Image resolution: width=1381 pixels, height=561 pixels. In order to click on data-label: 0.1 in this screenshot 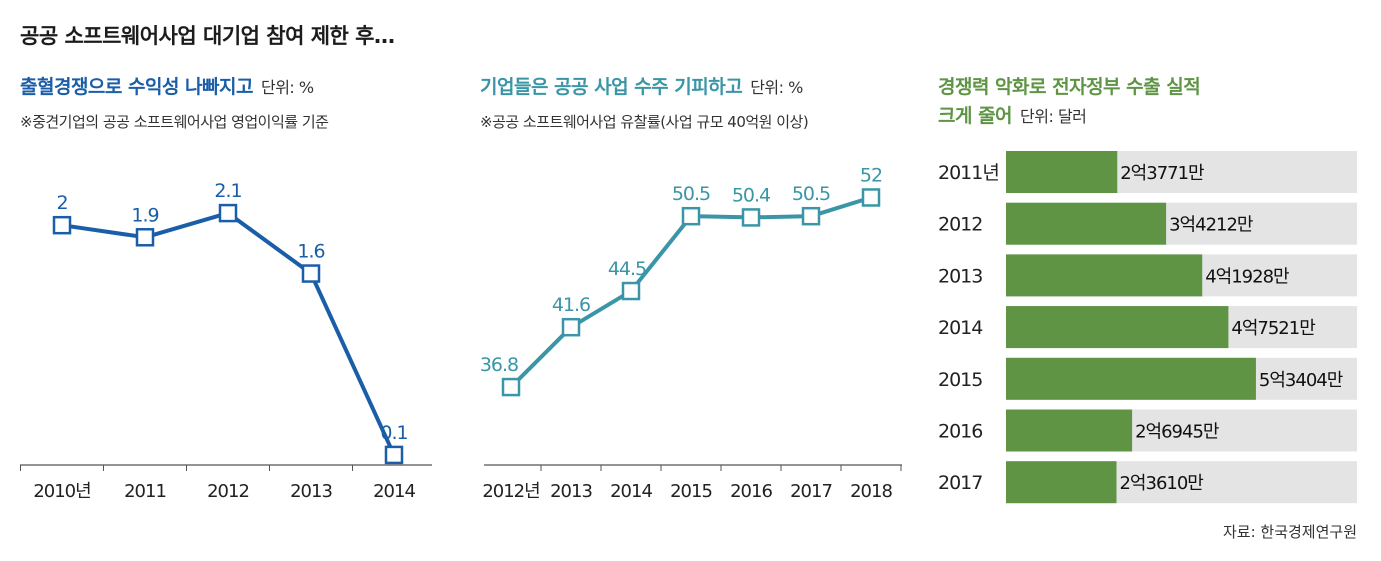, I will do `click(393, 433)`.